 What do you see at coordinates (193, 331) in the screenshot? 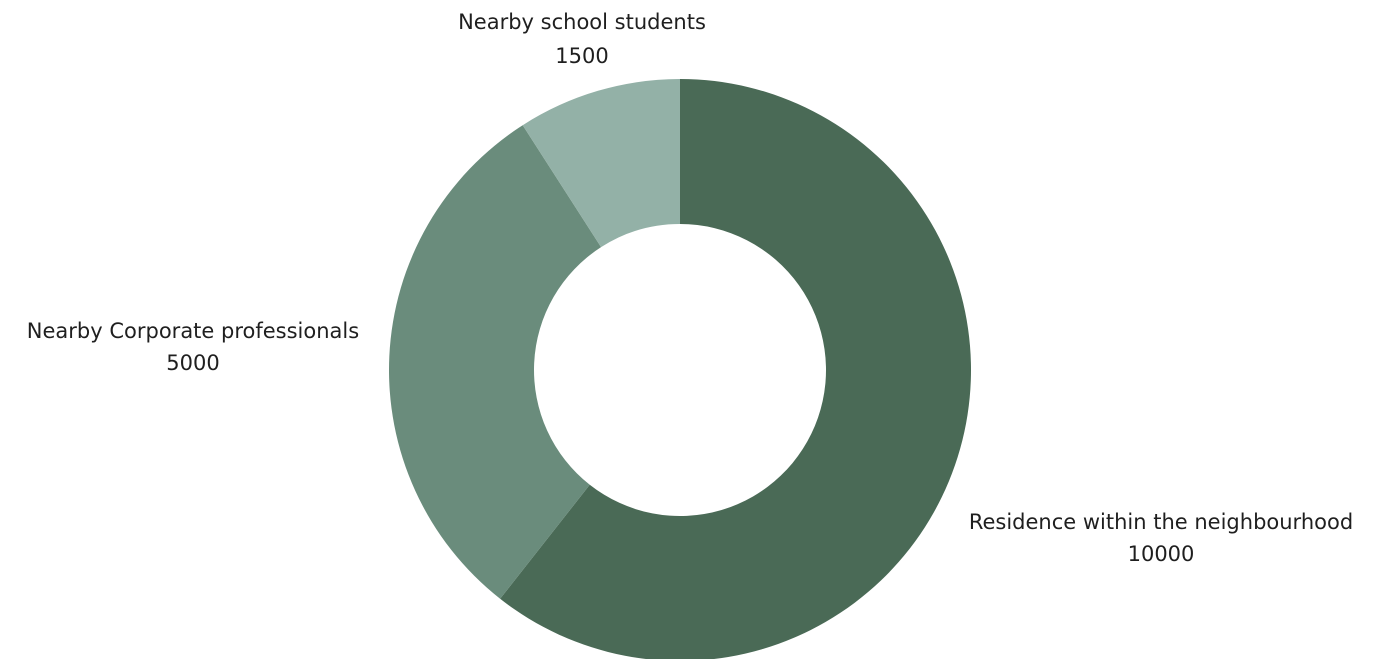
I see `slice-label-corporate: Nearby Corporate professionals` at bounding box center [193, 331].